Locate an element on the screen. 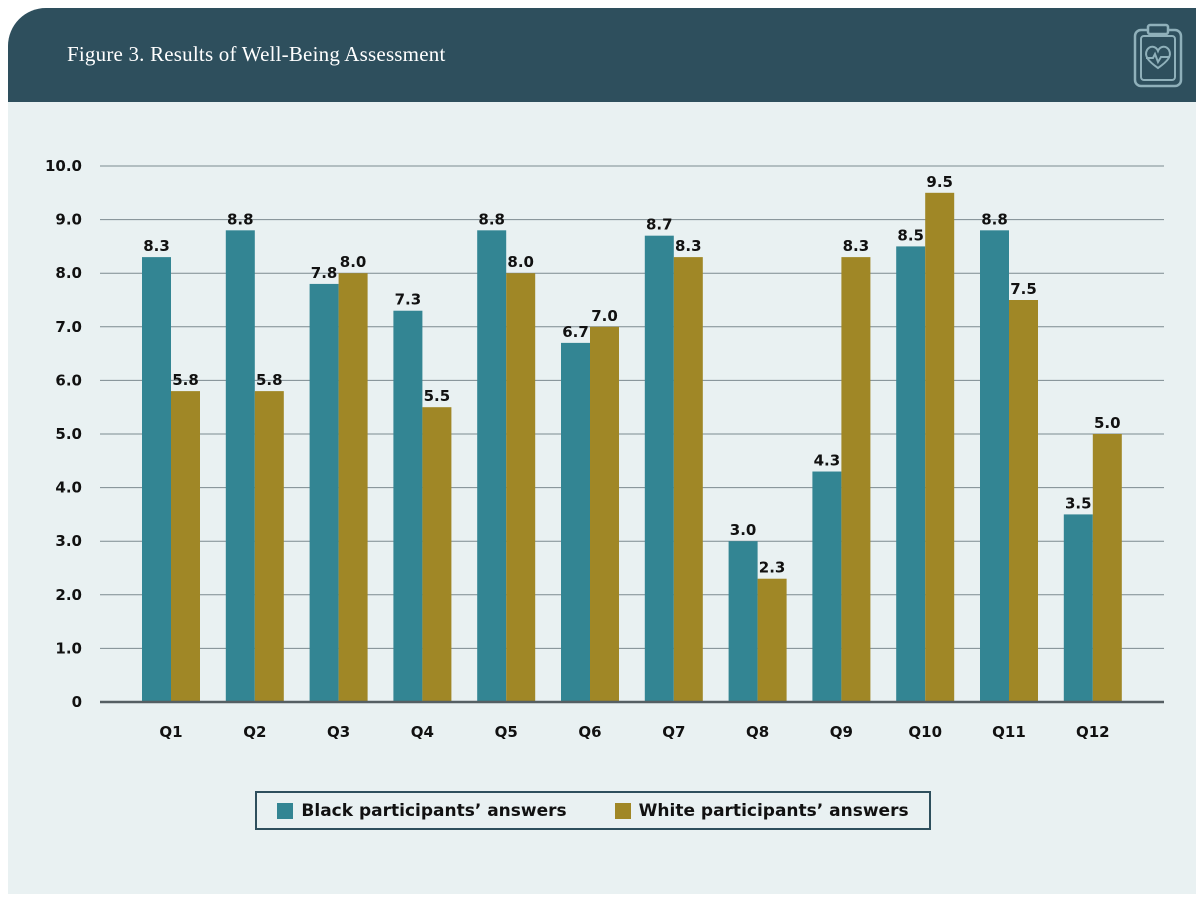  x-tick-label: Q12 is located at coordinates (1093, 732).